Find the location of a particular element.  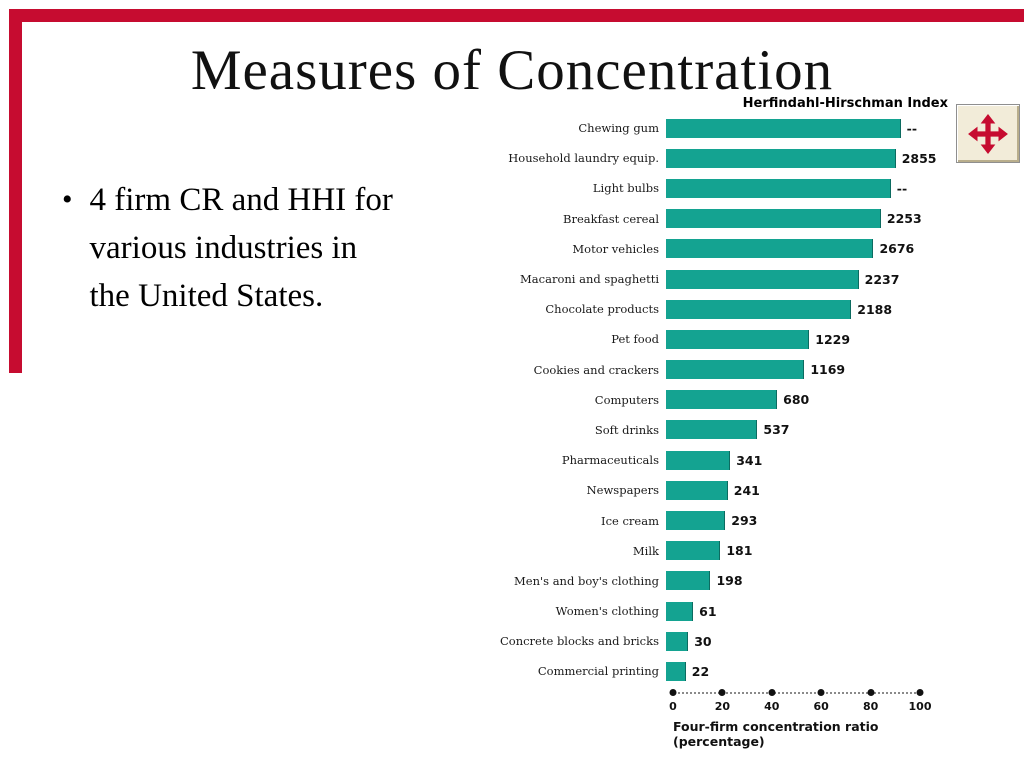

chart-row: Soft drinks 537 is located at coordinates (733, 430).